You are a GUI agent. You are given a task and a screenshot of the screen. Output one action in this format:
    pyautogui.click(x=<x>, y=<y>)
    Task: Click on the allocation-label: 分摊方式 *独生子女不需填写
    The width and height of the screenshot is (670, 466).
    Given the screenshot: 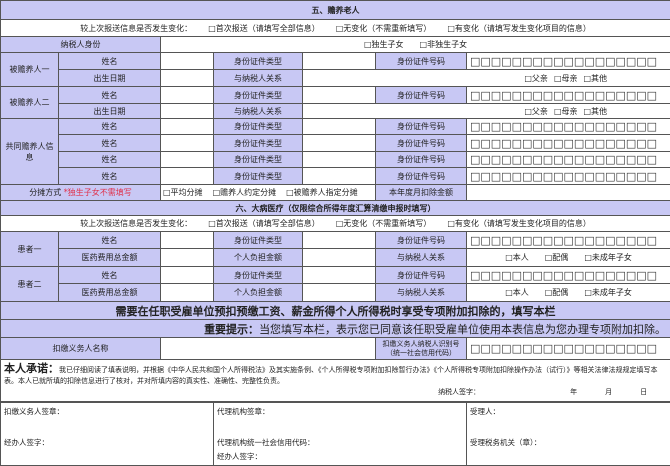 What is the action you would take?
    pyautogui.click(x=81, y=193)
    